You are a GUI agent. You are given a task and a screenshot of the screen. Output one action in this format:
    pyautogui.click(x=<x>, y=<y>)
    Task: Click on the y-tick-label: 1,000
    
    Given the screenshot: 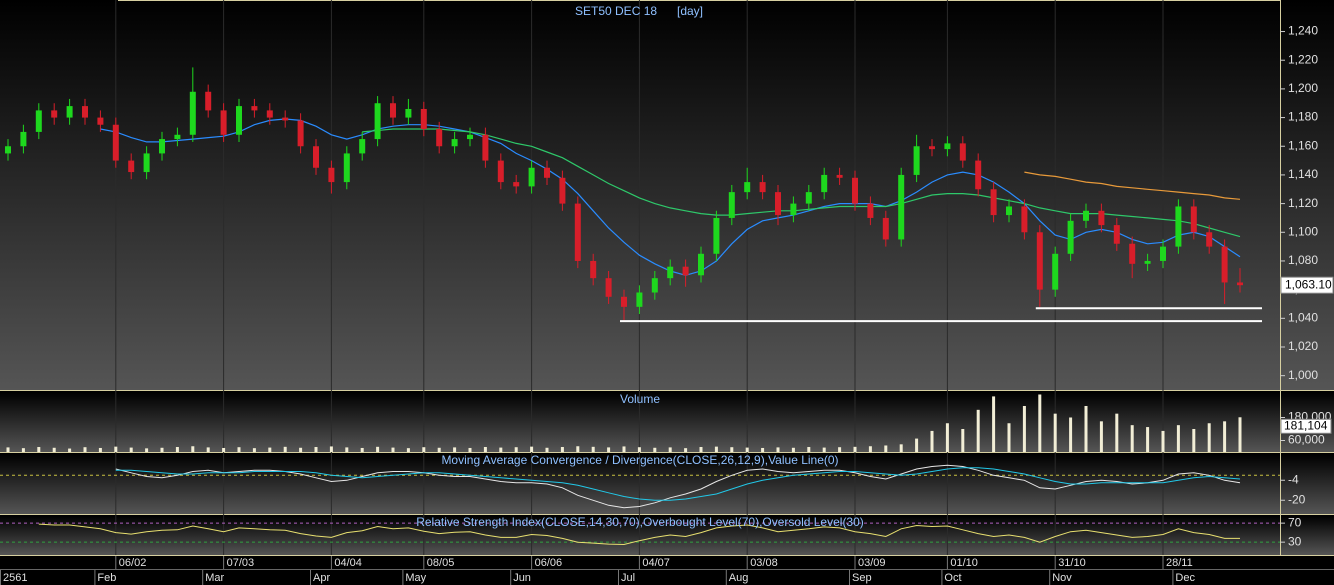 What is the action you would take?
    pyautogui.click(x=1303, y=375)
    